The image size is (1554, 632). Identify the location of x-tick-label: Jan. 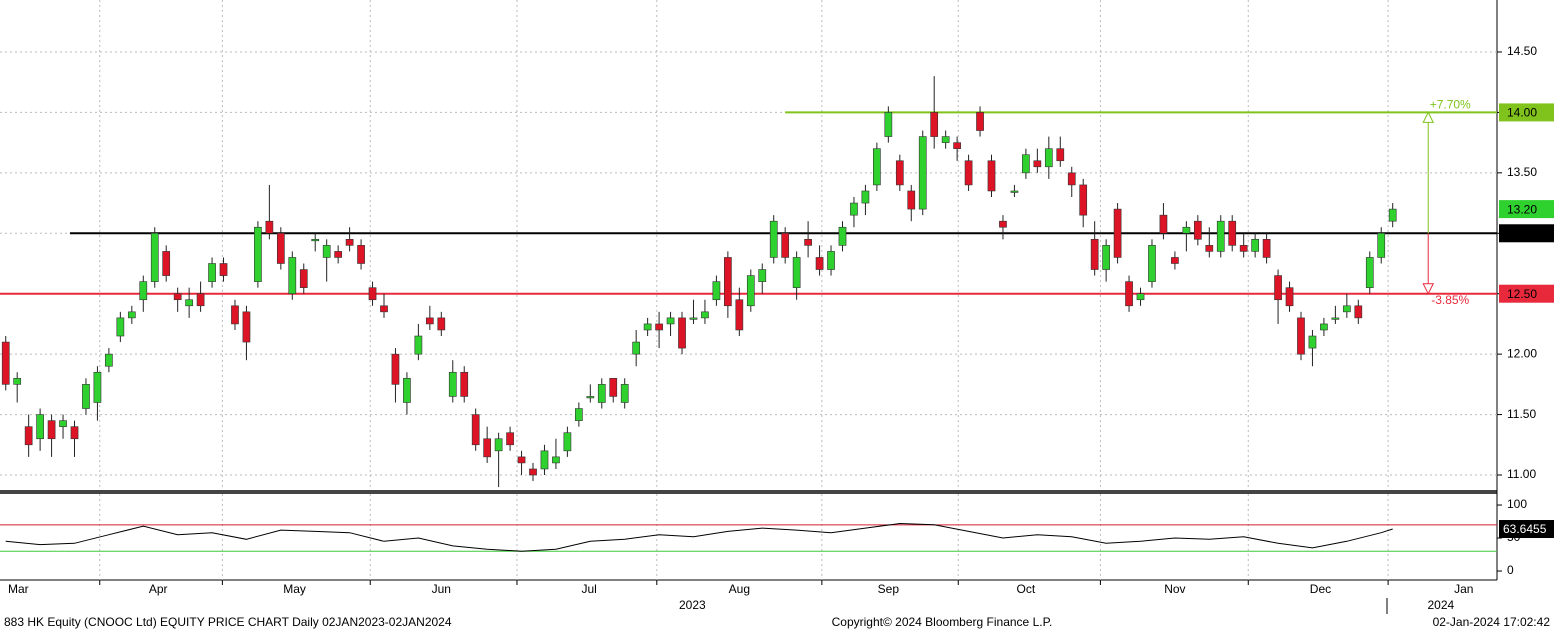
(1463, 589).